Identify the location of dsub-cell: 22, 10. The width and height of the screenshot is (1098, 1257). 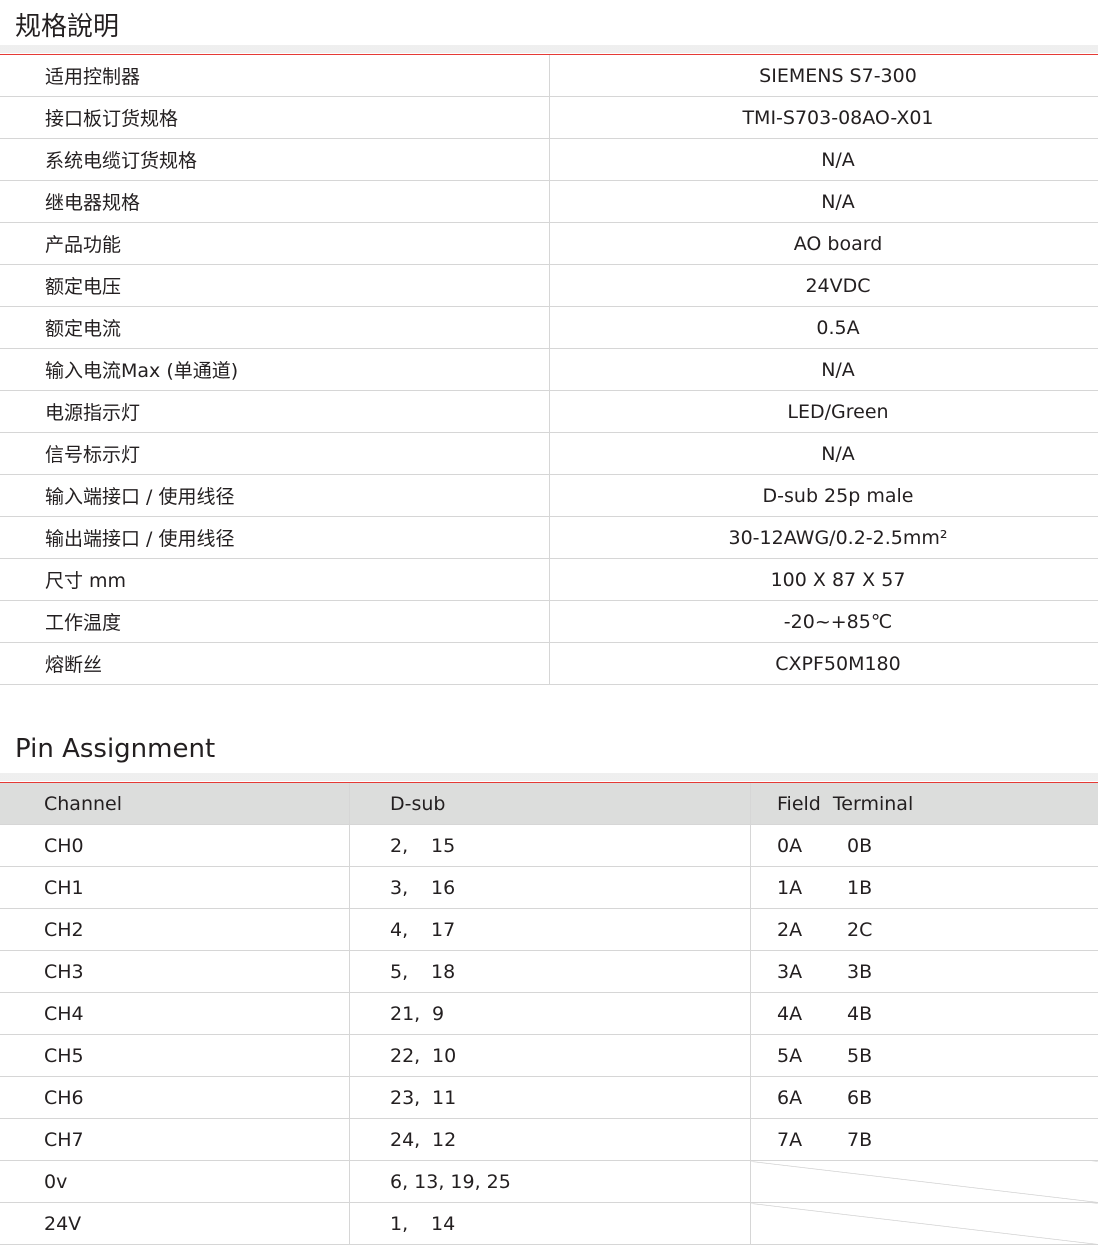
(550, 1055).